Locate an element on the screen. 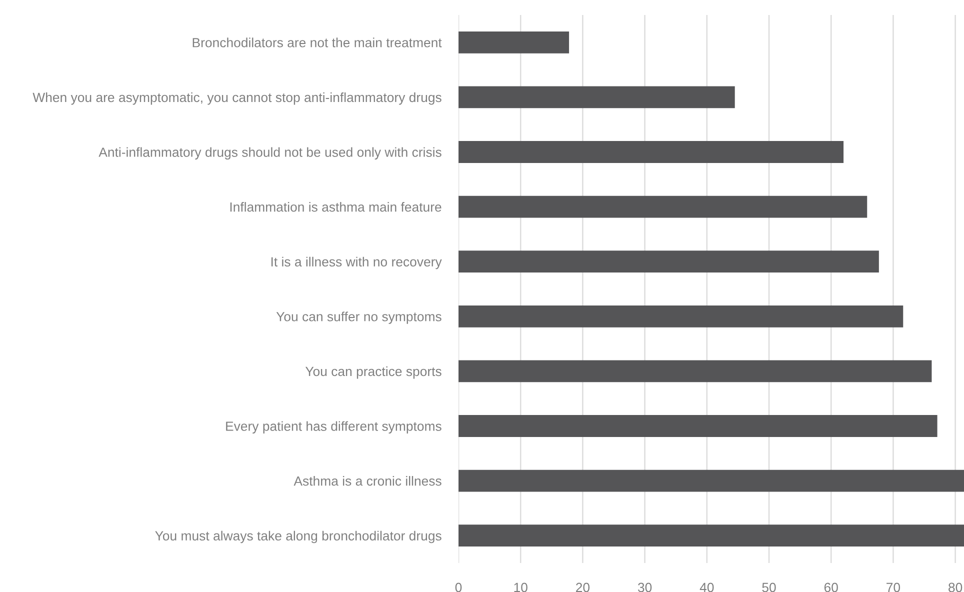  x-tick-label: 50 is located at coordinates (769, 587).